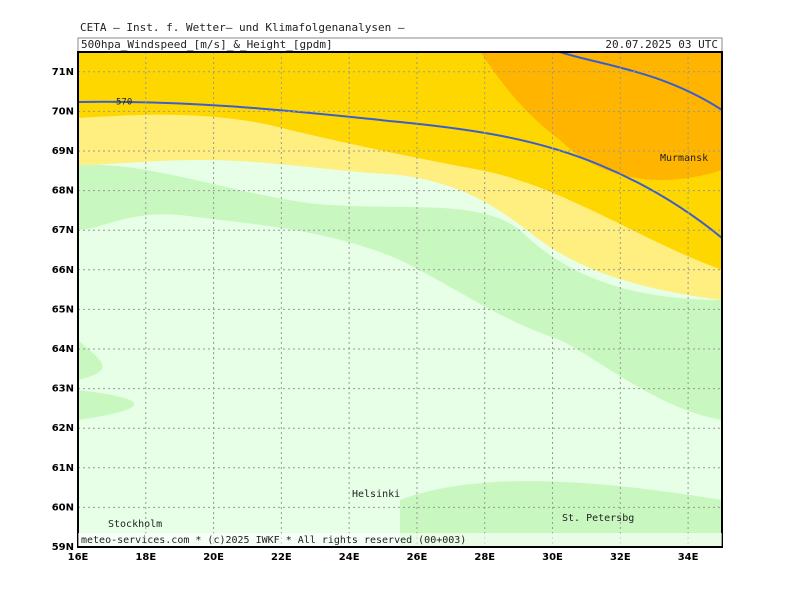 This screenshot has height=600, width=800. What do you see at coordinates (63, 349) in the screenshot?
I see `y-tick-label: 64N` at bounding box center [63, 349].